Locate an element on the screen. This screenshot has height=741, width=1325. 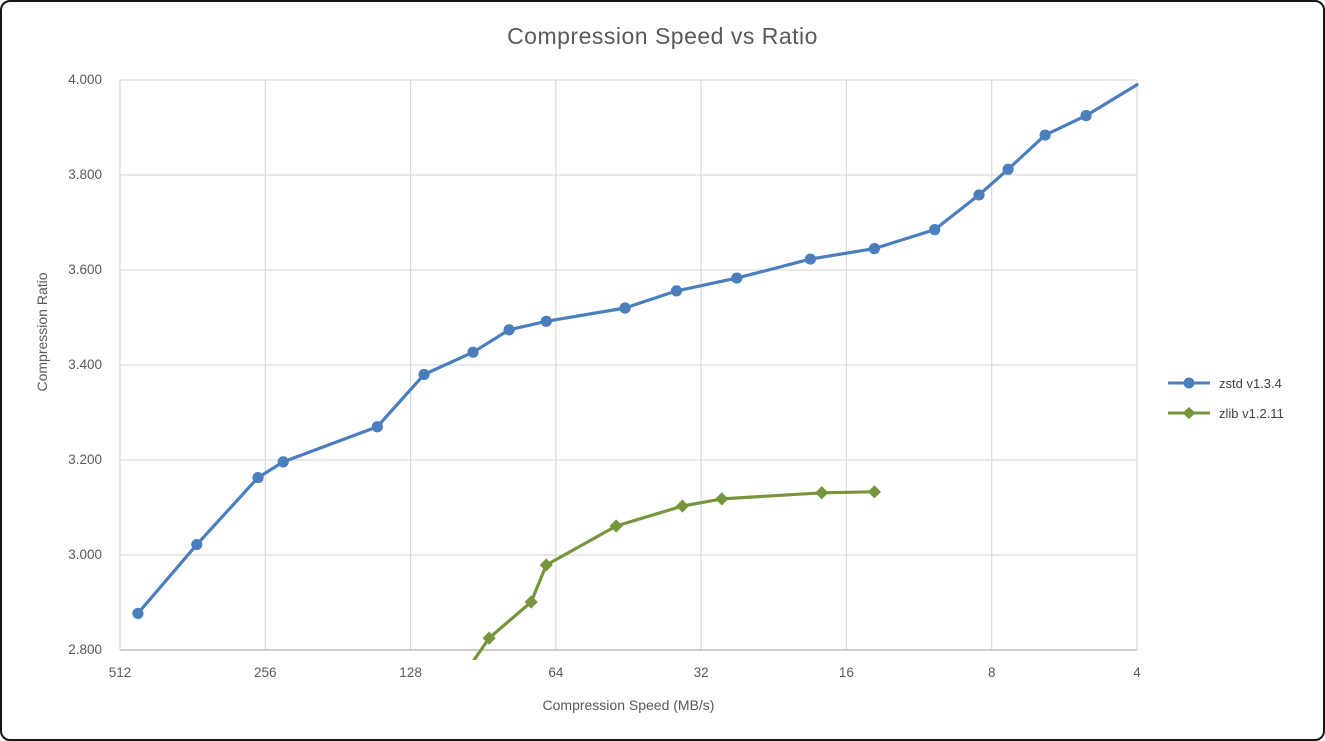
x-tick-label: 128 is located at coordinates (410, 672).